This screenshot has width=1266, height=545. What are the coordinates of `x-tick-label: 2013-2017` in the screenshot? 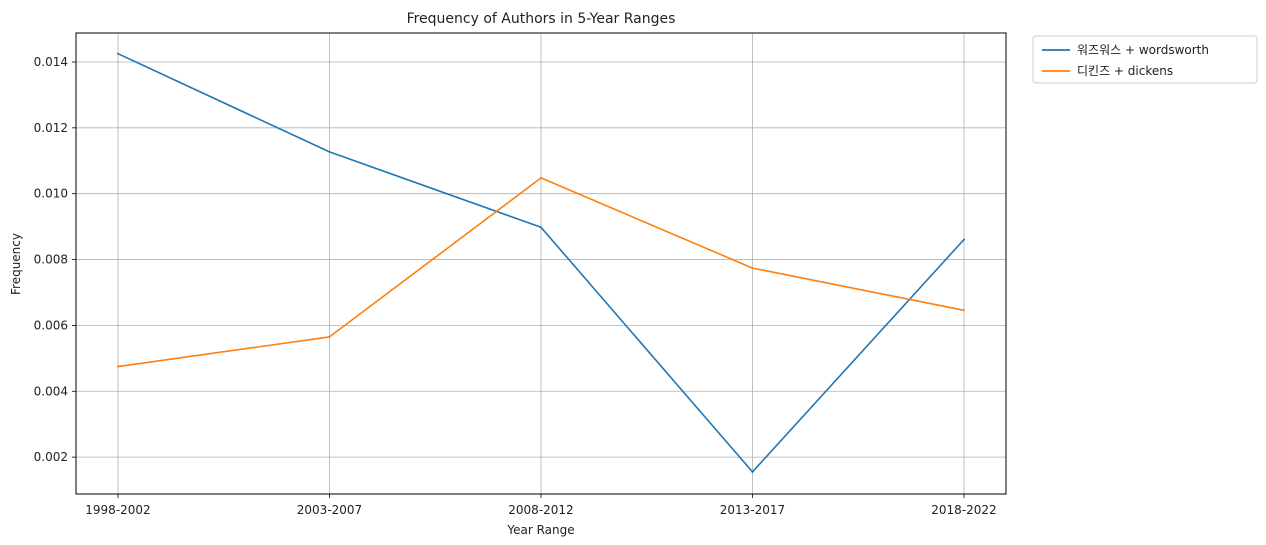 It's located at (752, 510).